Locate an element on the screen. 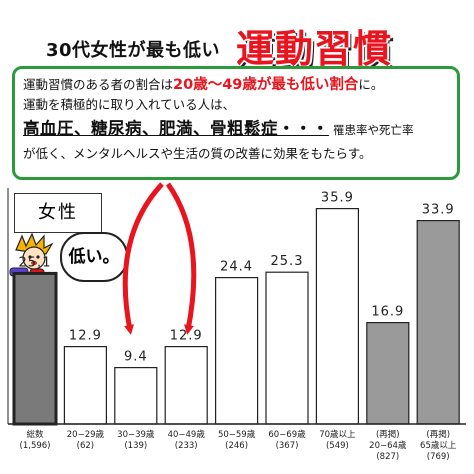 The height and width of the screenshot is (474, 474). tick-label-4-0: 50−59歳 is located at coordinates (237, 434).